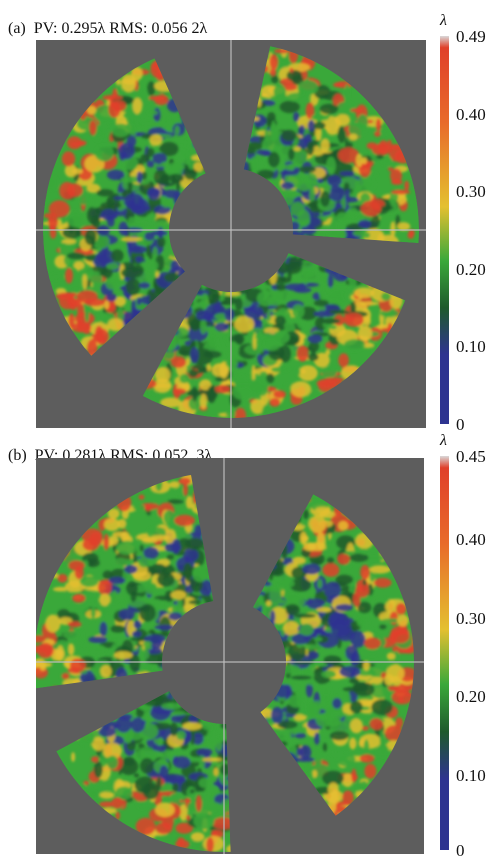  What do you see at coordinates (471, 697) in the screenshot?
I see `colorbar-b-tick: 0.20` at bounding box center [471, 697].